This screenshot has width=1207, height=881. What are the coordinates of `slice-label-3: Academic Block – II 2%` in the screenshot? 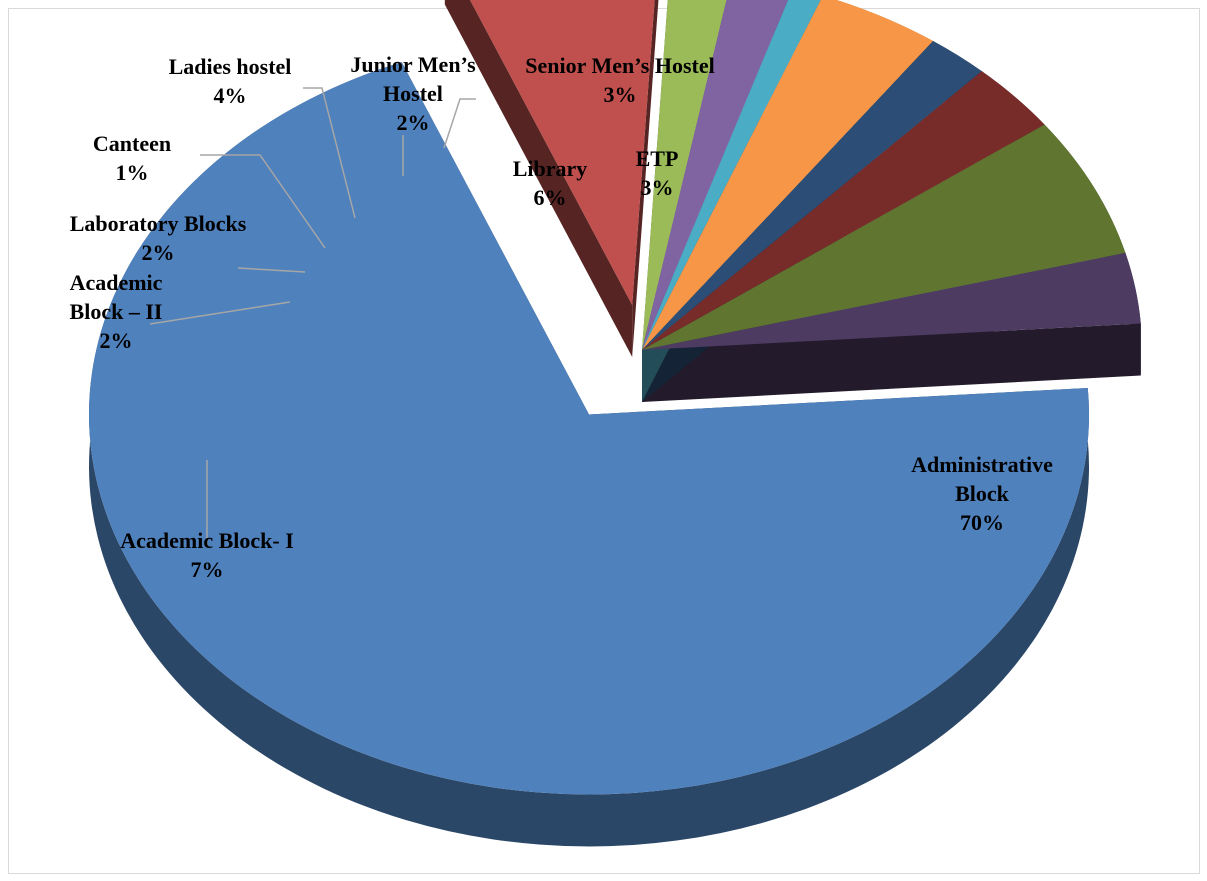 It's located at (116, 311).